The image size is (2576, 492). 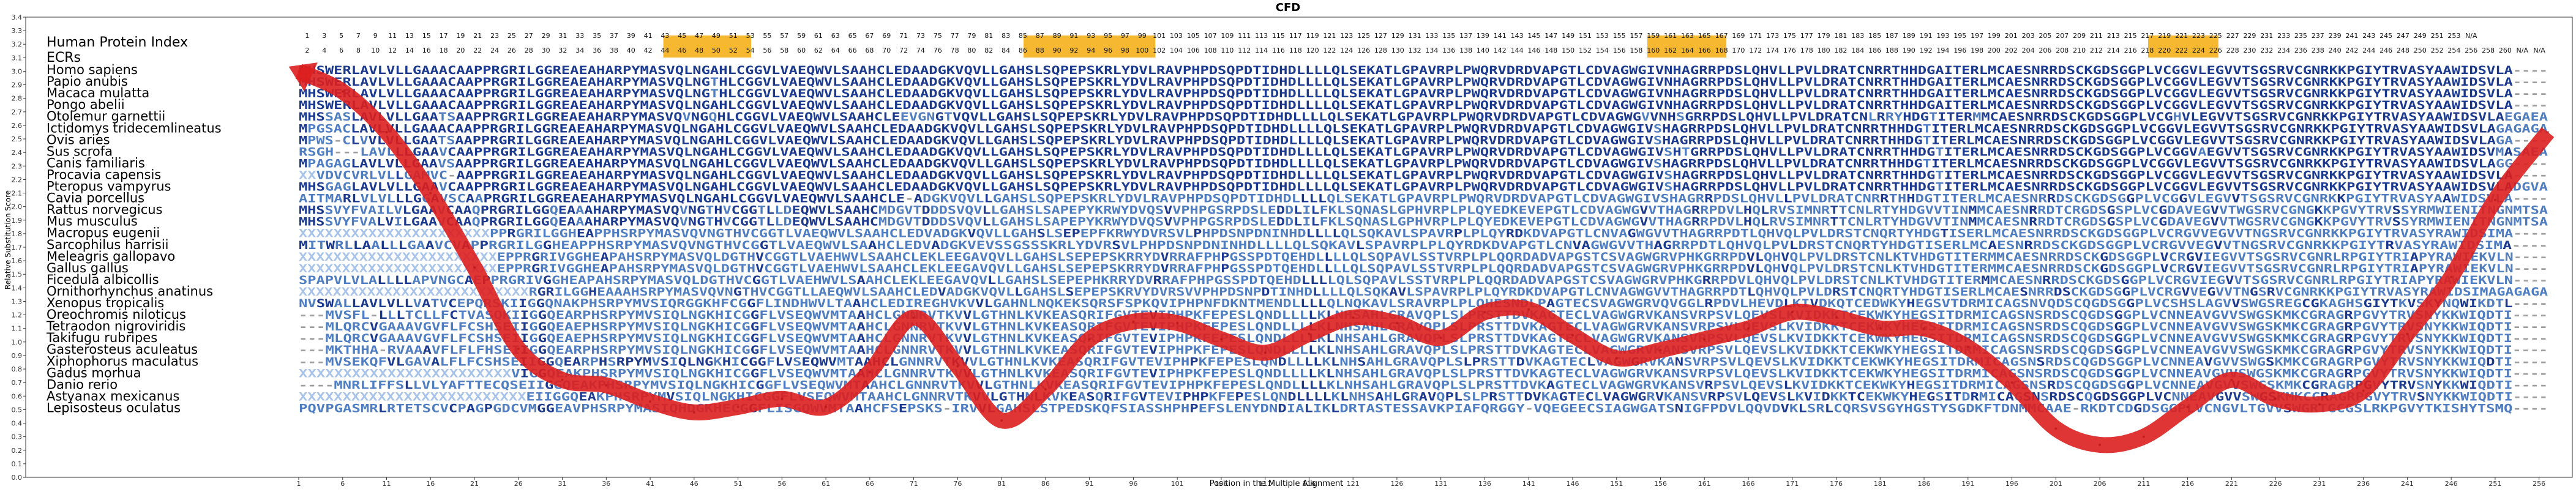 What do you see at coordinates (2454, 36) in the screenshot?
I see `protein-index-odd: 253` at bounding box center [2454, 36].